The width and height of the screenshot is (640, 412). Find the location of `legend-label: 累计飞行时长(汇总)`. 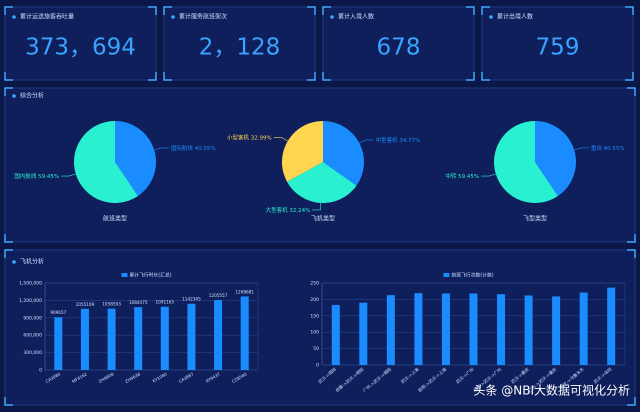

legend-label: 累计飞行时长(汇总) is located at coordinates (151, 275).